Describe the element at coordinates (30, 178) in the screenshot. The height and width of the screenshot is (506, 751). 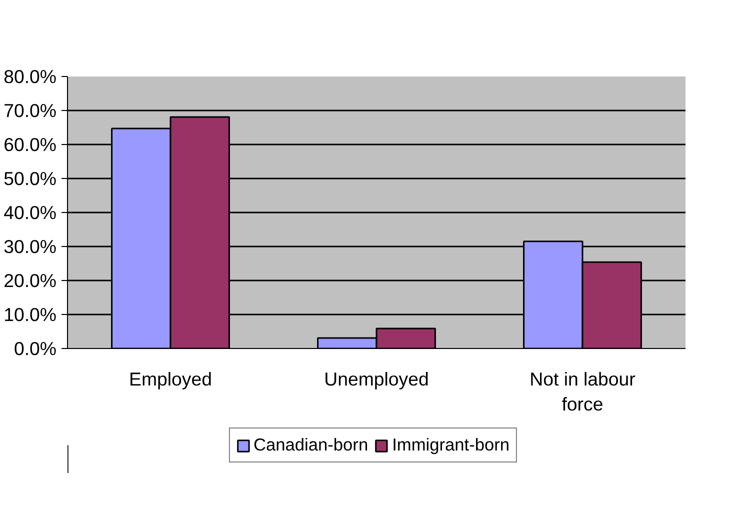
I see `y-tick-label: 50.0%` at that location.